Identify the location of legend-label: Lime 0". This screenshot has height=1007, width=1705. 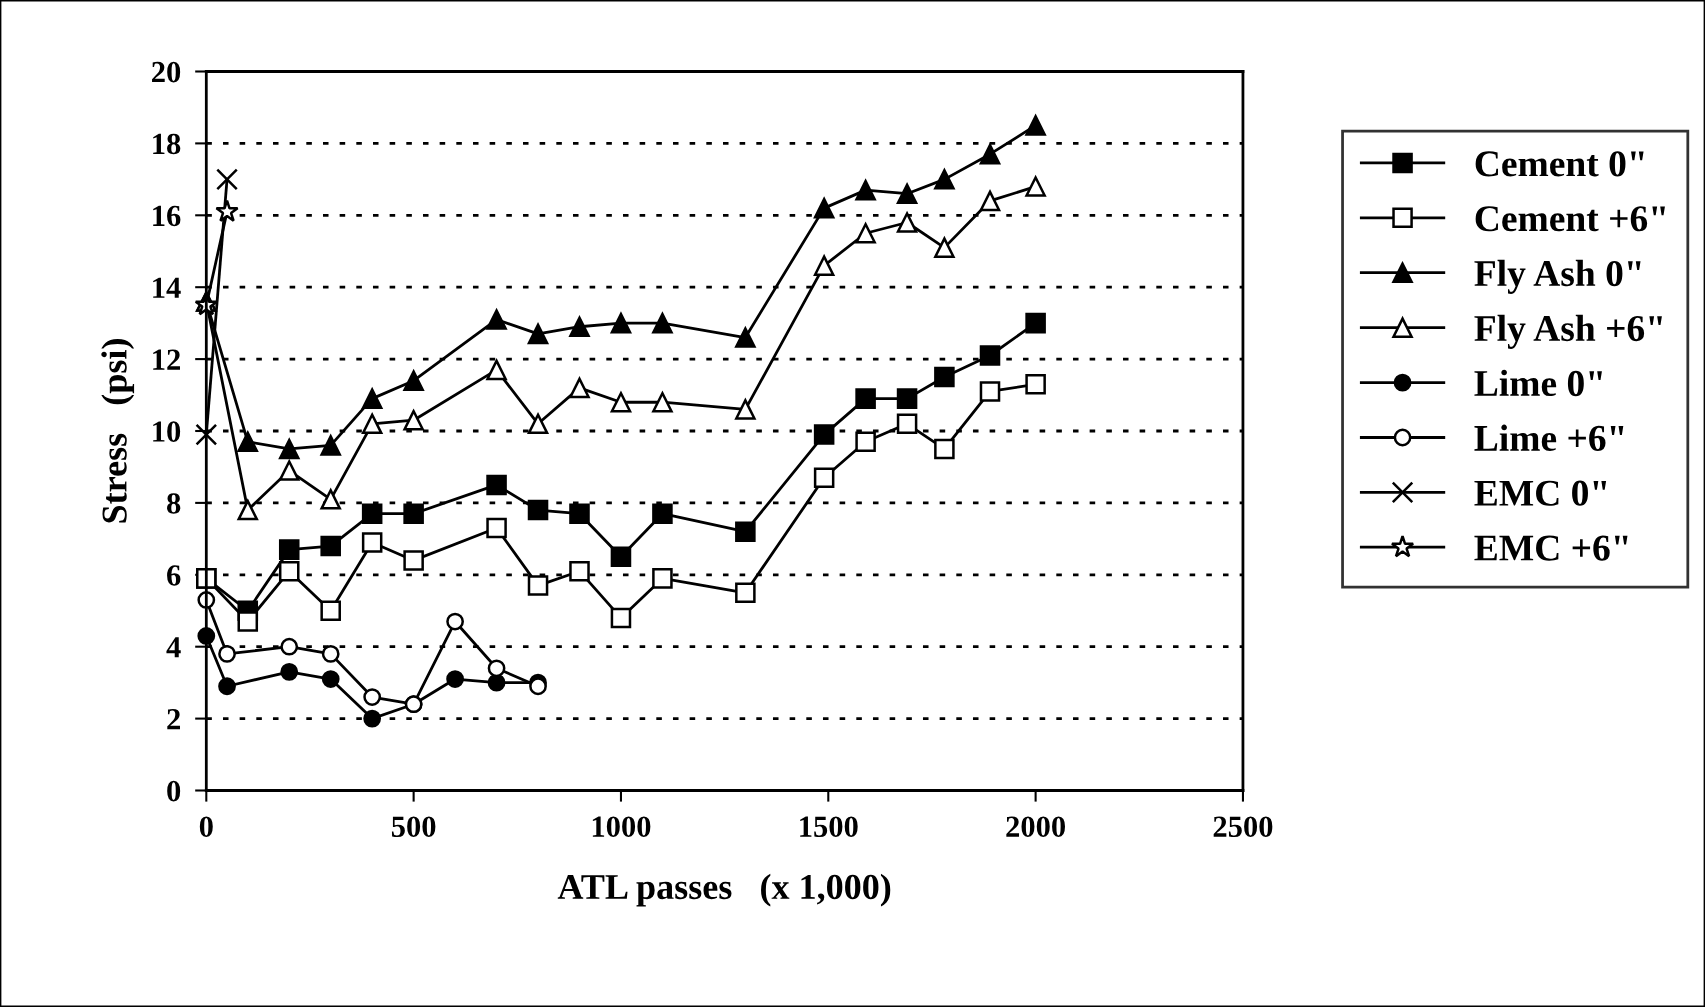
(1538, 383).